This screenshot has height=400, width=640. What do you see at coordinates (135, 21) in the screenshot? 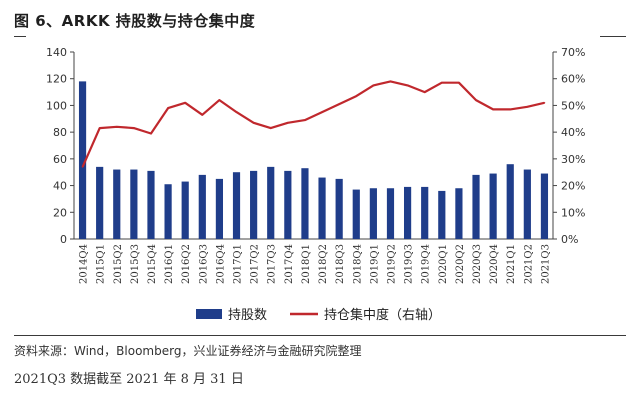
I see `chart-title: 图 6、ARKK 持股数与持仓集中度` at bounding box center [135, 21].